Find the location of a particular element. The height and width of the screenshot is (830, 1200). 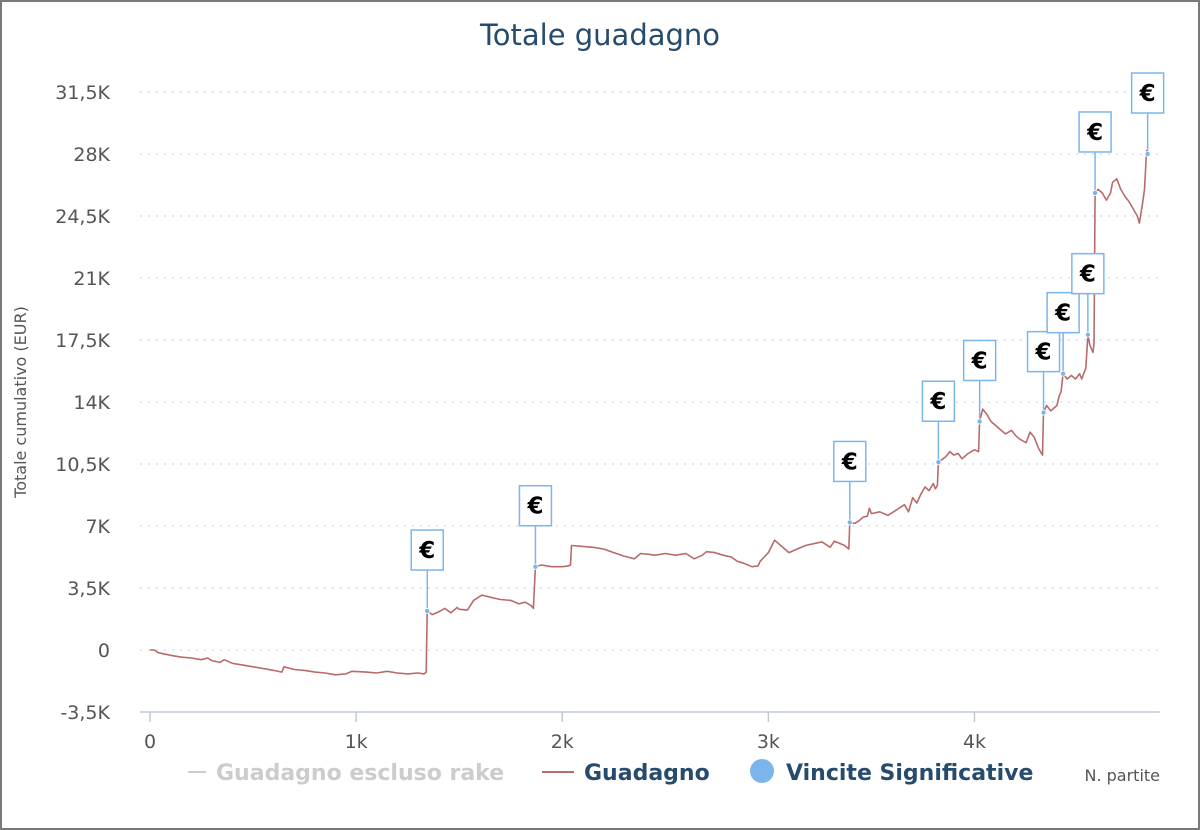

x-axis-title: N. partite is located at coordinates (1122, 775).